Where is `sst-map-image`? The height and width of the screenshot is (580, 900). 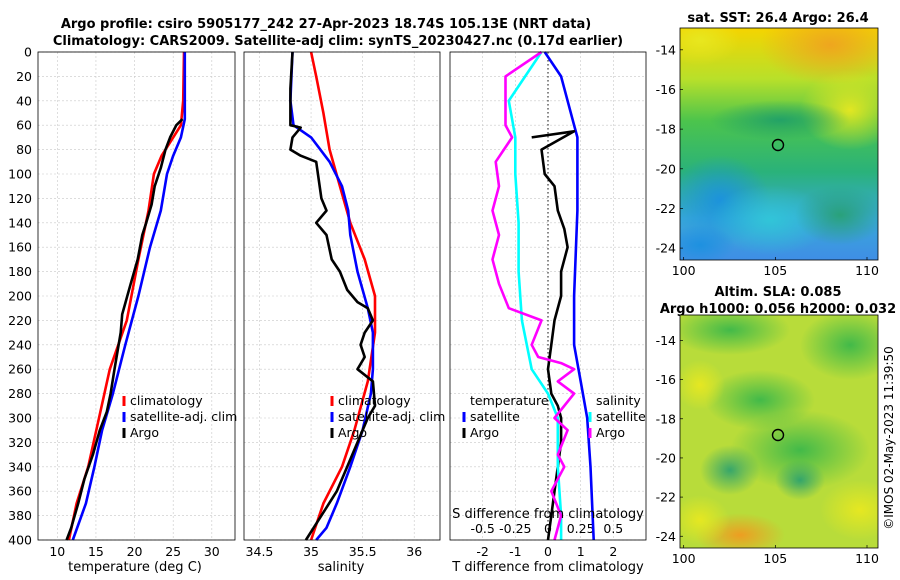 sst-map-image is located at coordinates (779, 144).